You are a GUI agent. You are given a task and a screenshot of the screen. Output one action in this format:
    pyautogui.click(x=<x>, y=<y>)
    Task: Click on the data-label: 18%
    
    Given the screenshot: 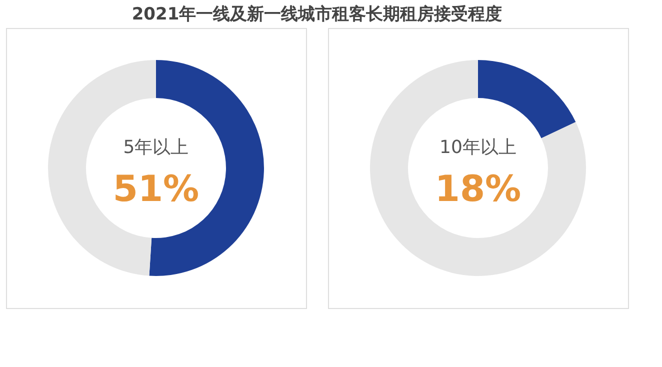 What is the action you would take?
    pyautogui.click(x=478, y=189)
    